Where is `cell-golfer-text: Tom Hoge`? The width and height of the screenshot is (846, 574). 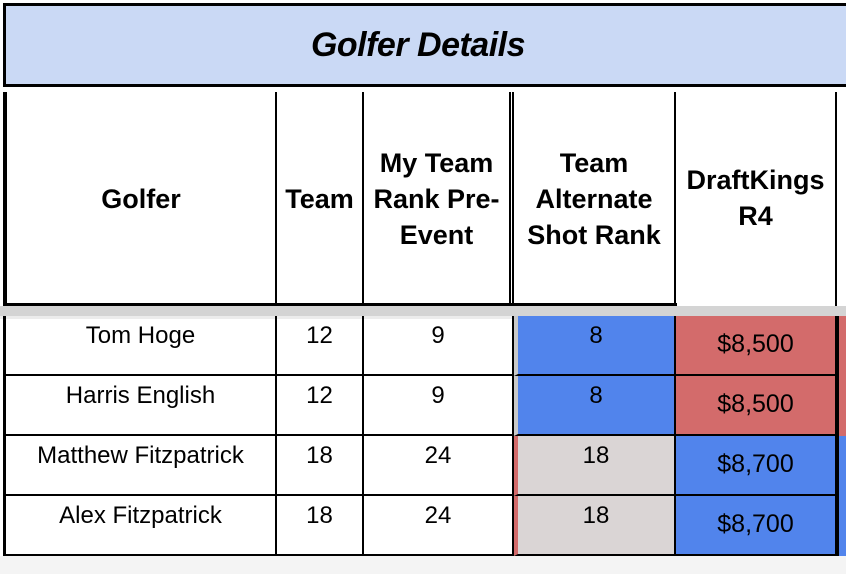
cell-golfer-text: Tom Hoge is located at coordinates (140, 335).